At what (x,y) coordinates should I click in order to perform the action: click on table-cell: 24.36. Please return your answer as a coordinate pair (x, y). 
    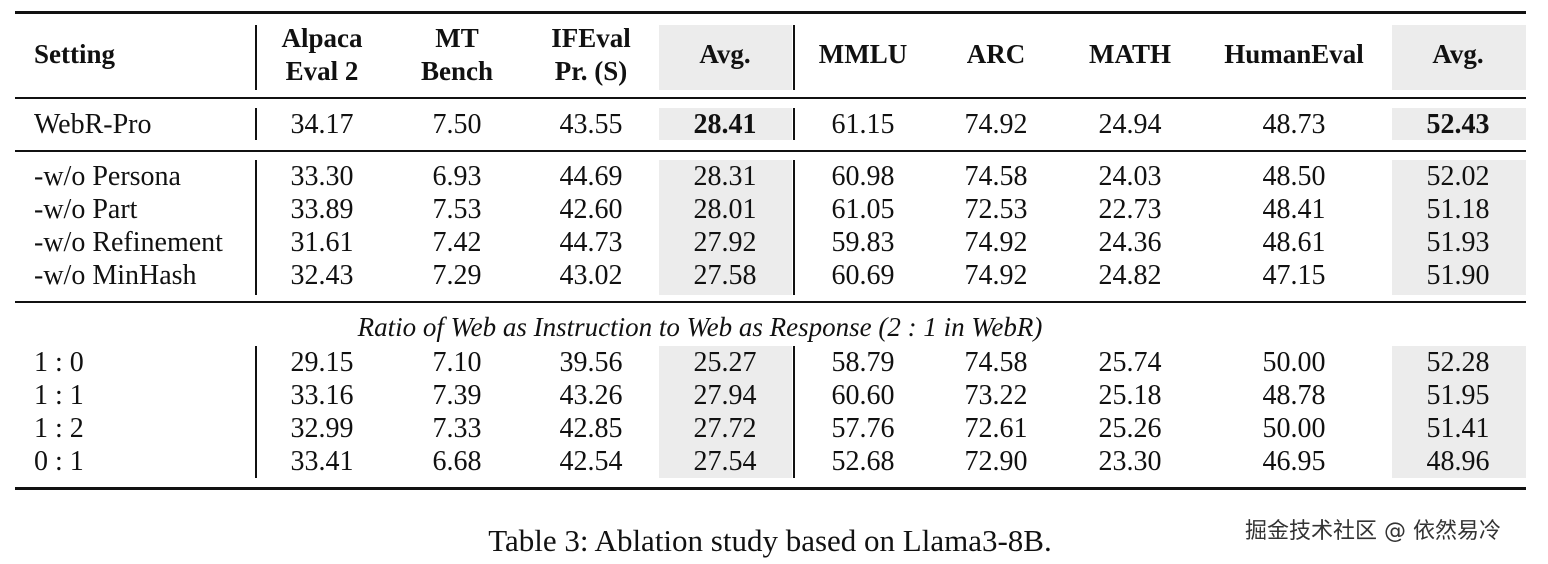
    Looking at the image, I should click on (1130, 242).